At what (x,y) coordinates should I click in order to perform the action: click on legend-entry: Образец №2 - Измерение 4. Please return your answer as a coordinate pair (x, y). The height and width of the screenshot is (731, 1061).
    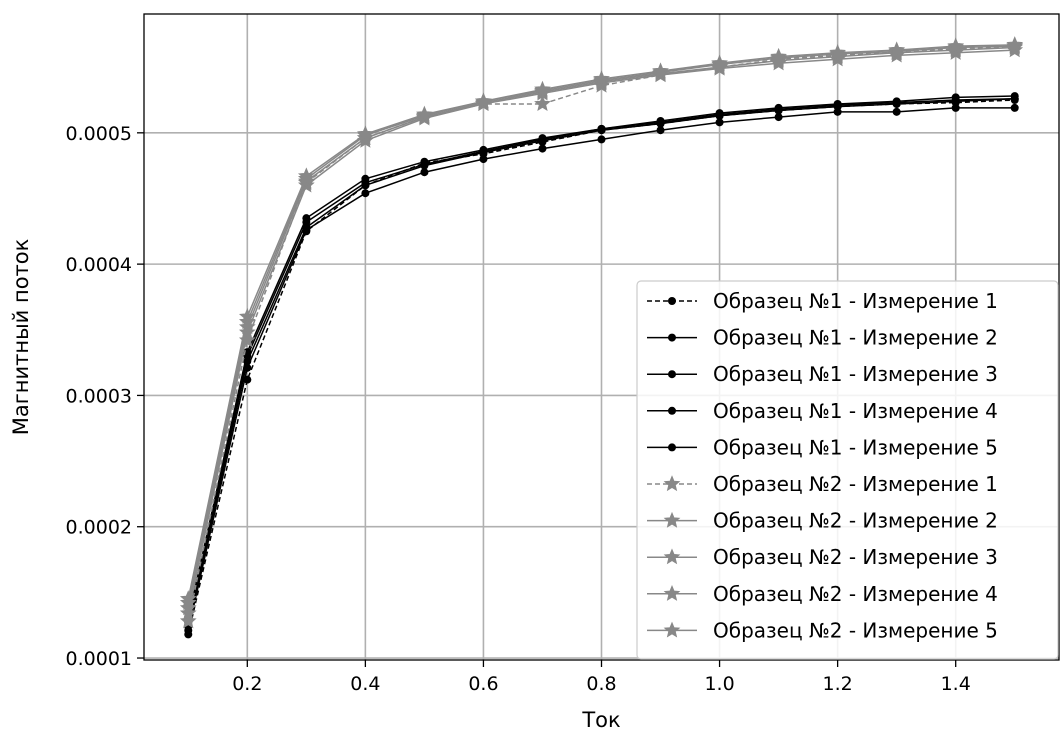
    Looking at the image, I should click on (822, 594).